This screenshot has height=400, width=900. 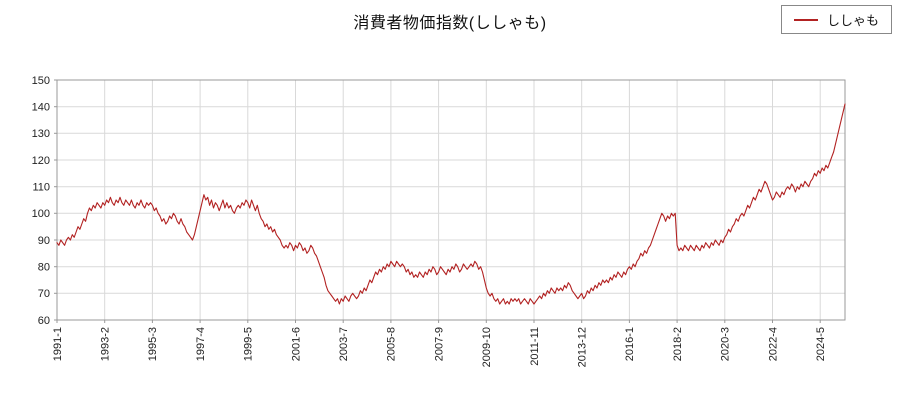 I want to click on svg-text: 1995-3, so click(x=153, y=344).